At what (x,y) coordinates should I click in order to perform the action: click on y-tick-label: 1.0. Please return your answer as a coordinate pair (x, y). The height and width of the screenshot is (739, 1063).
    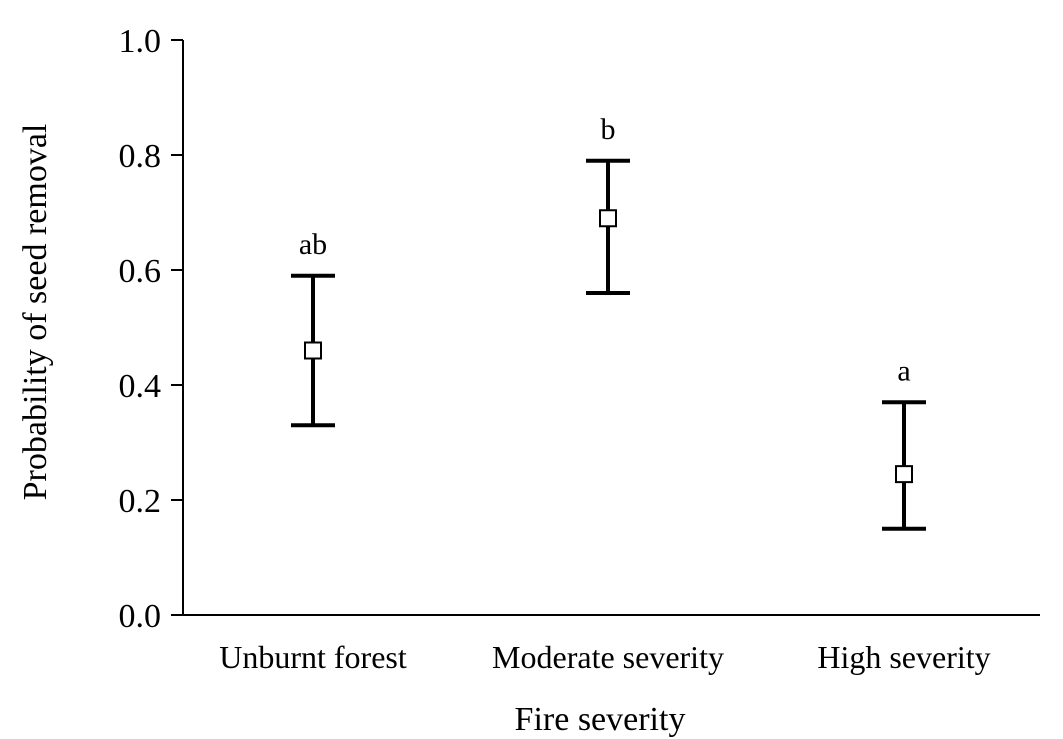
    Looking at the image, I should click on (140, 41).